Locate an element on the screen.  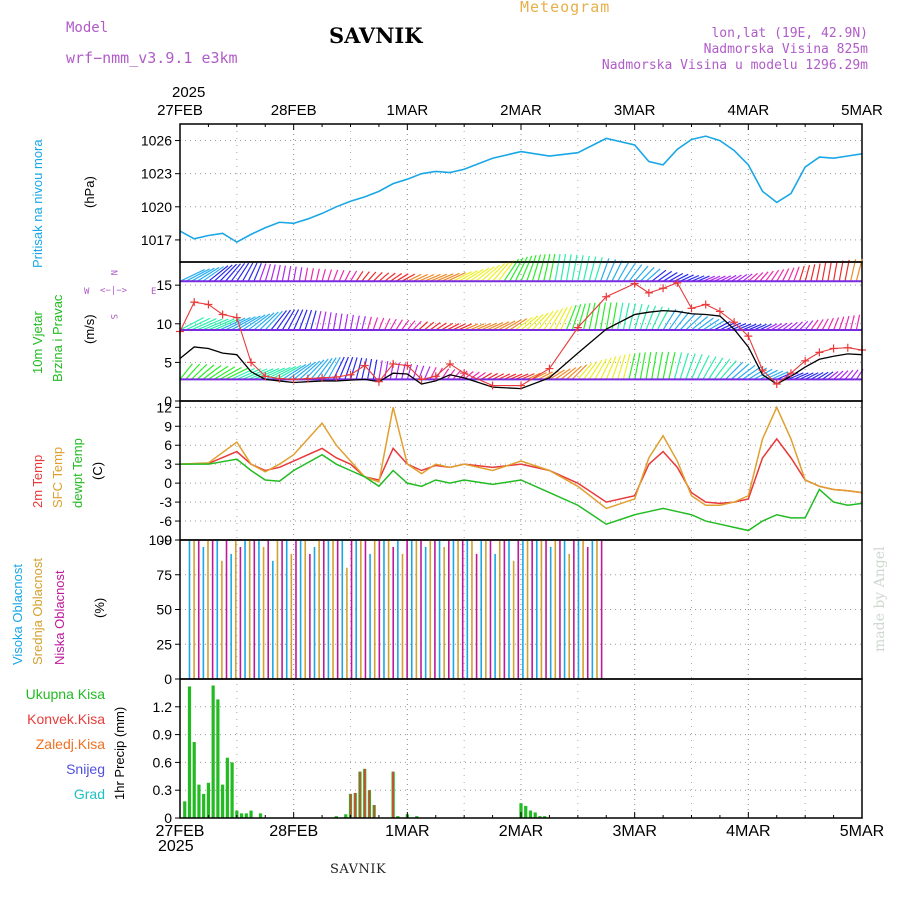
temp-ytick-label: -9 is located at coordinates (166, 540).